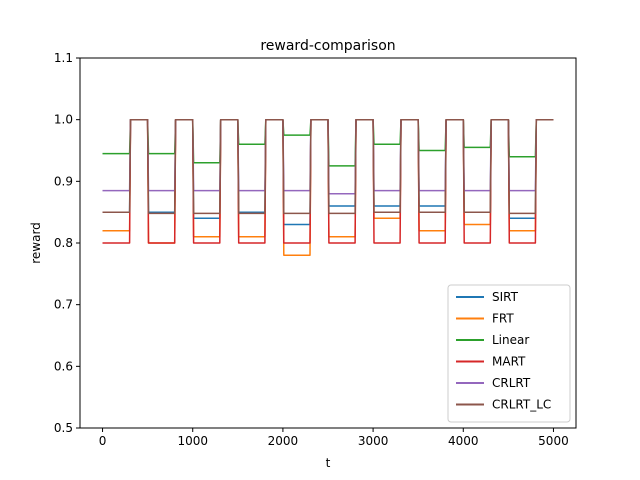  I want to click on y-axis-ticks: 0.5 0.6 0.7 0.8 0.9 1.0 1.1, so click(67, 243).